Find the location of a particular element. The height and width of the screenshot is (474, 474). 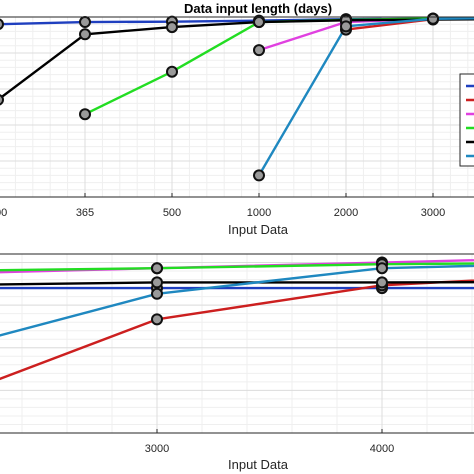

x-tick-label: 2000 is located at coordinates (346, 213).